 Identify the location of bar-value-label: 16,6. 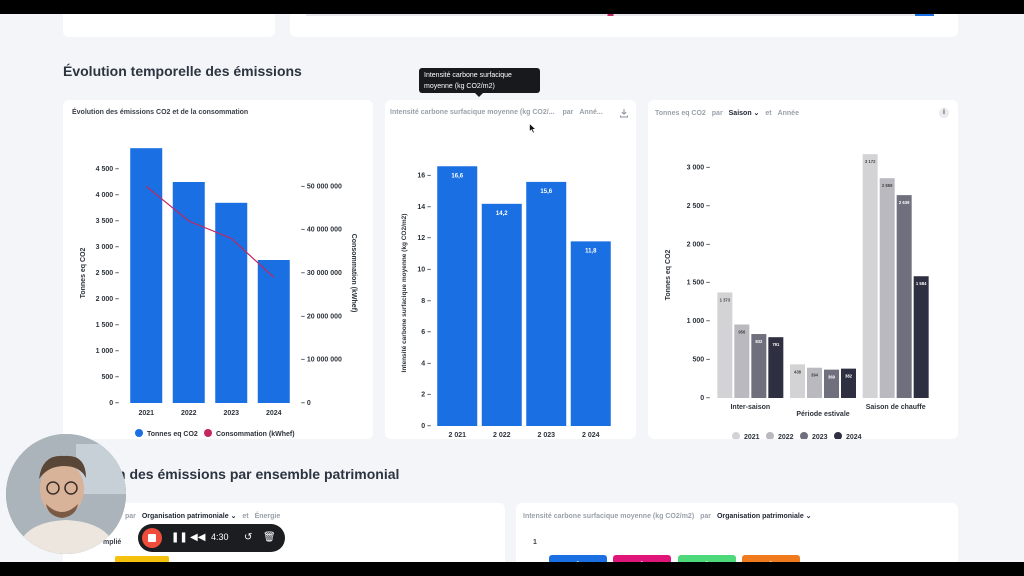
(457, 176).